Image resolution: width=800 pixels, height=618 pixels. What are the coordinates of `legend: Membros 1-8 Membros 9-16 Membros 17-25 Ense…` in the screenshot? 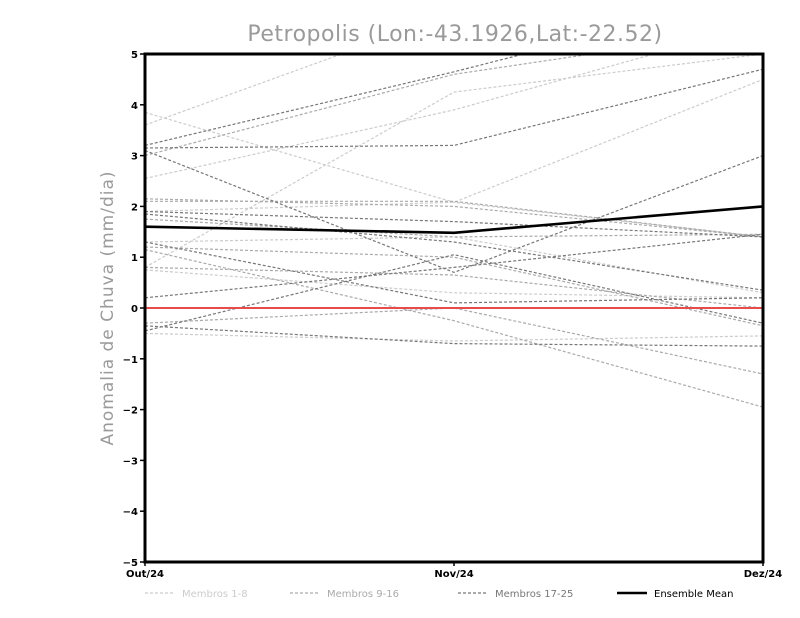 It's located at (439, 594).